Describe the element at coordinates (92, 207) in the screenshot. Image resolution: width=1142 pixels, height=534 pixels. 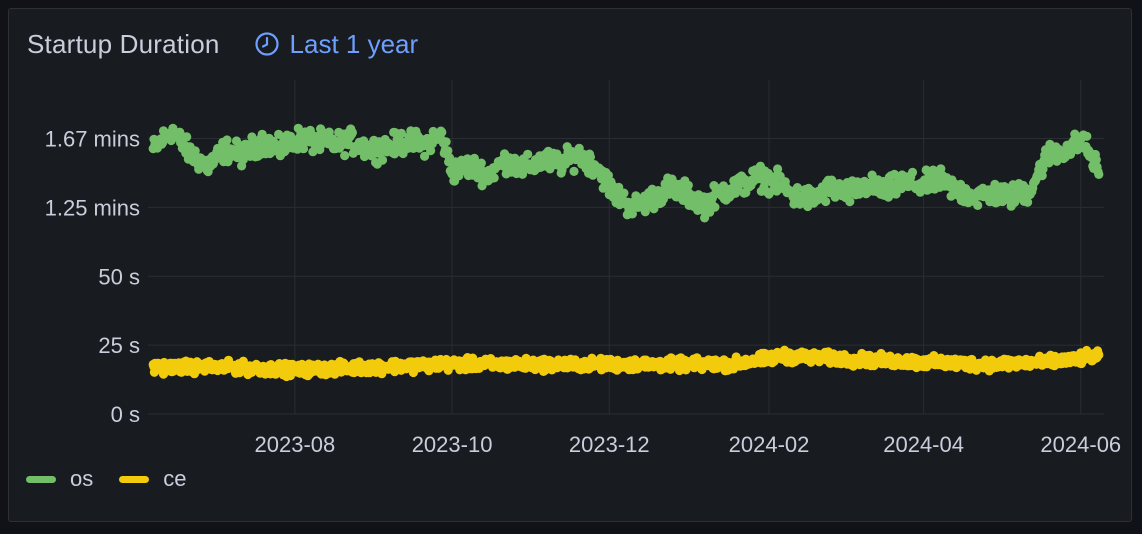
I see `y-tick-label: 1.25 mins` at that location.